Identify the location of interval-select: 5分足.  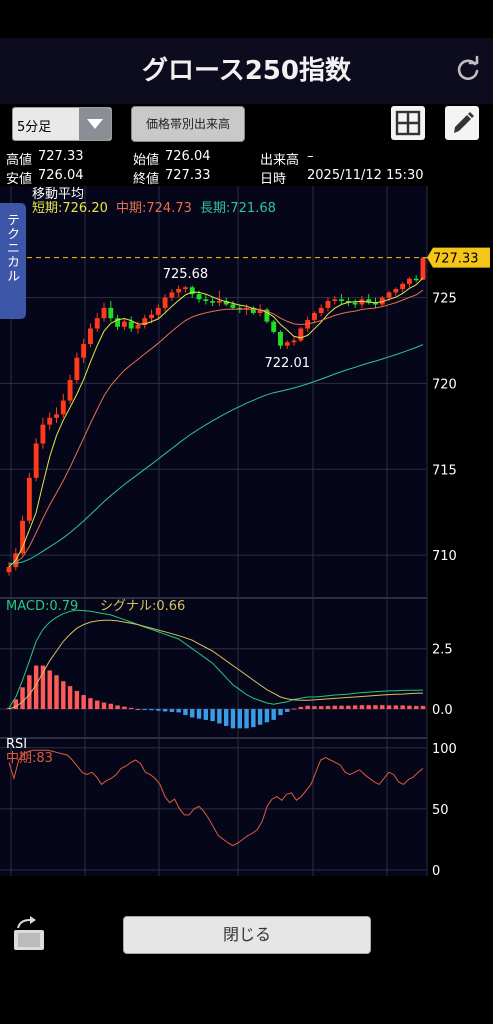
(62, 124).